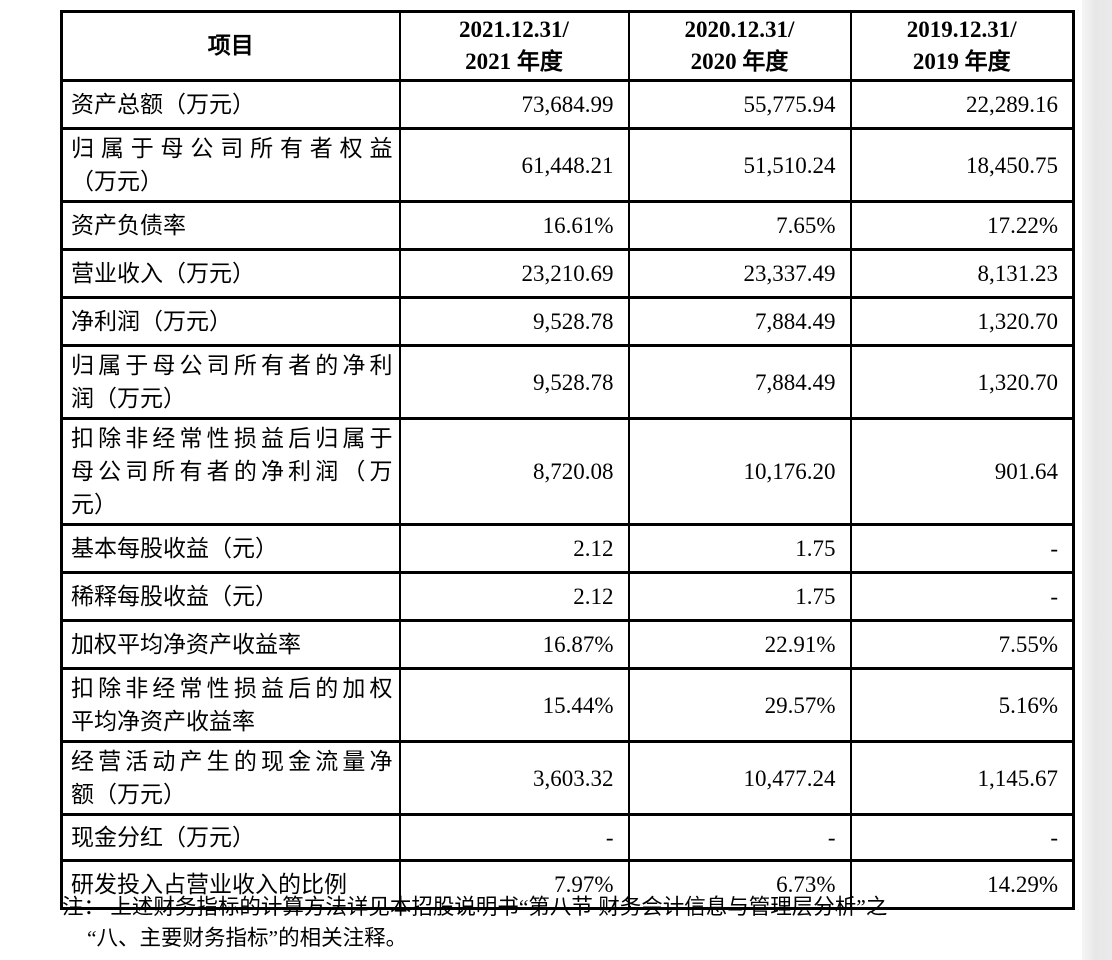 Image resolution: width=1112 pixels, height=960 pixels. Describe the element at coordinates (230, 225) in the screenshot. I see `item-label: 资产负债率` at that location.